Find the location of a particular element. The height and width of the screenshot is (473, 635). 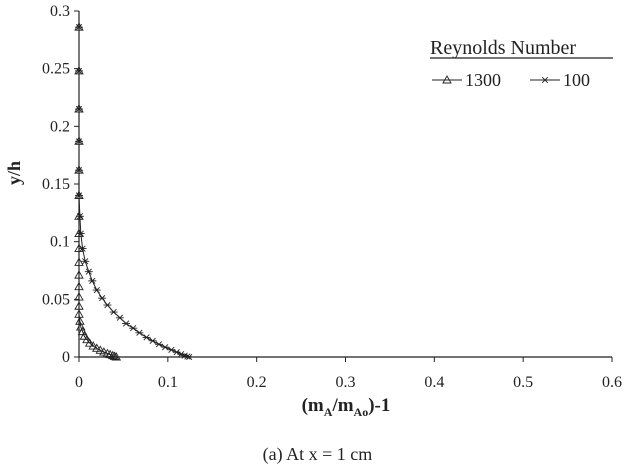

x-axis: 0 0.1 0.2 0.3 0.4 0.5 0.6 is located at coordinates (348, 373).